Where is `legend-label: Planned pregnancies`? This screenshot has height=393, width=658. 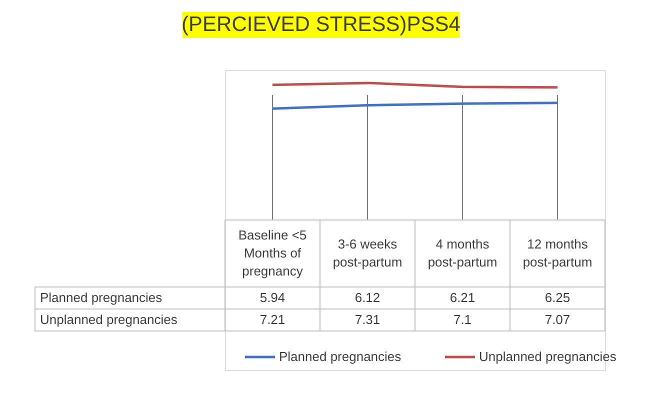 legend-label: Planned pregnancies is located at coordinates (340, 356).